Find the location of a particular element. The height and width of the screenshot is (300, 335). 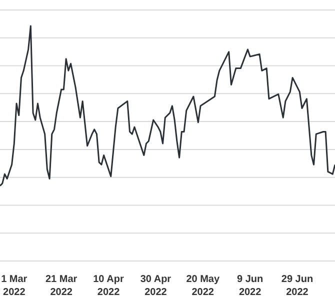

x-tick-label: 9 Jun 2022 is located at coordinates (250, 286).